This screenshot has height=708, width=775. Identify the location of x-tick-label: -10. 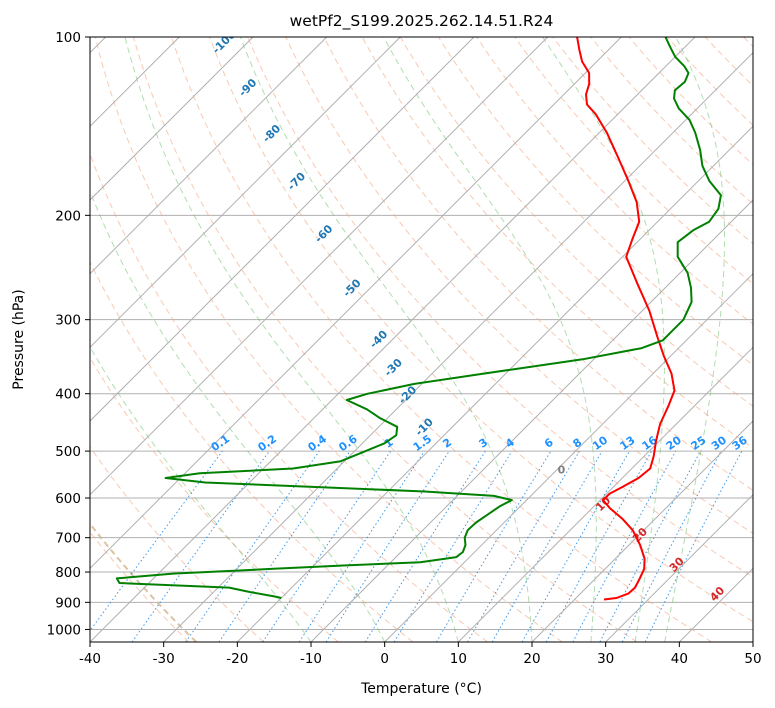
(311, 659).